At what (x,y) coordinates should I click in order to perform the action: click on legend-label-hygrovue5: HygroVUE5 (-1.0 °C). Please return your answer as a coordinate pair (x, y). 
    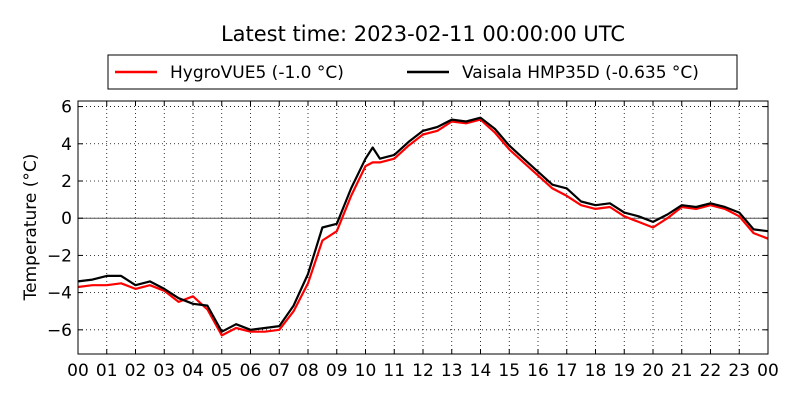
    Looking at the image, I should click on (257, 73).